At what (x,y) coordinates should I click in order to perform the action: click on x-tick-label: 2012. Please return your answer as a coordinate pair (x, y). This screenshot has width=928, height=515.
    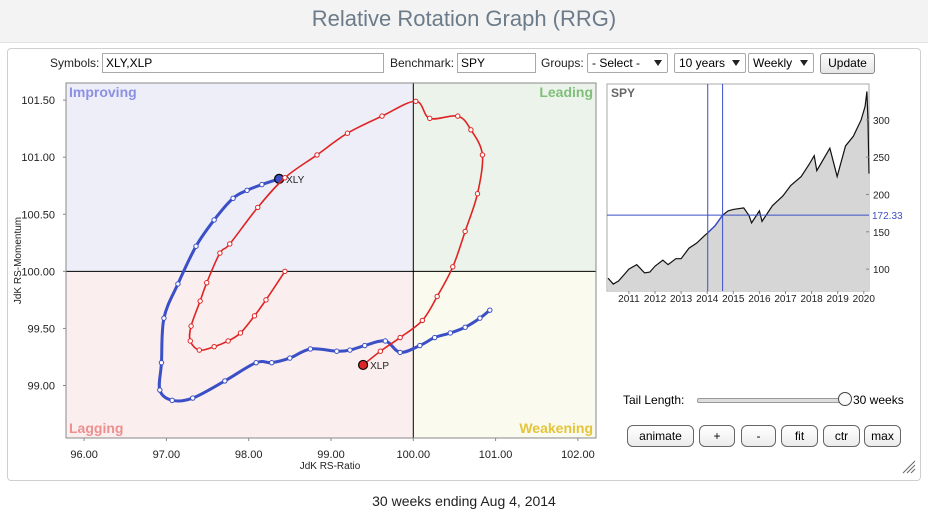
    Looking at the image, I should click on (655, 299).